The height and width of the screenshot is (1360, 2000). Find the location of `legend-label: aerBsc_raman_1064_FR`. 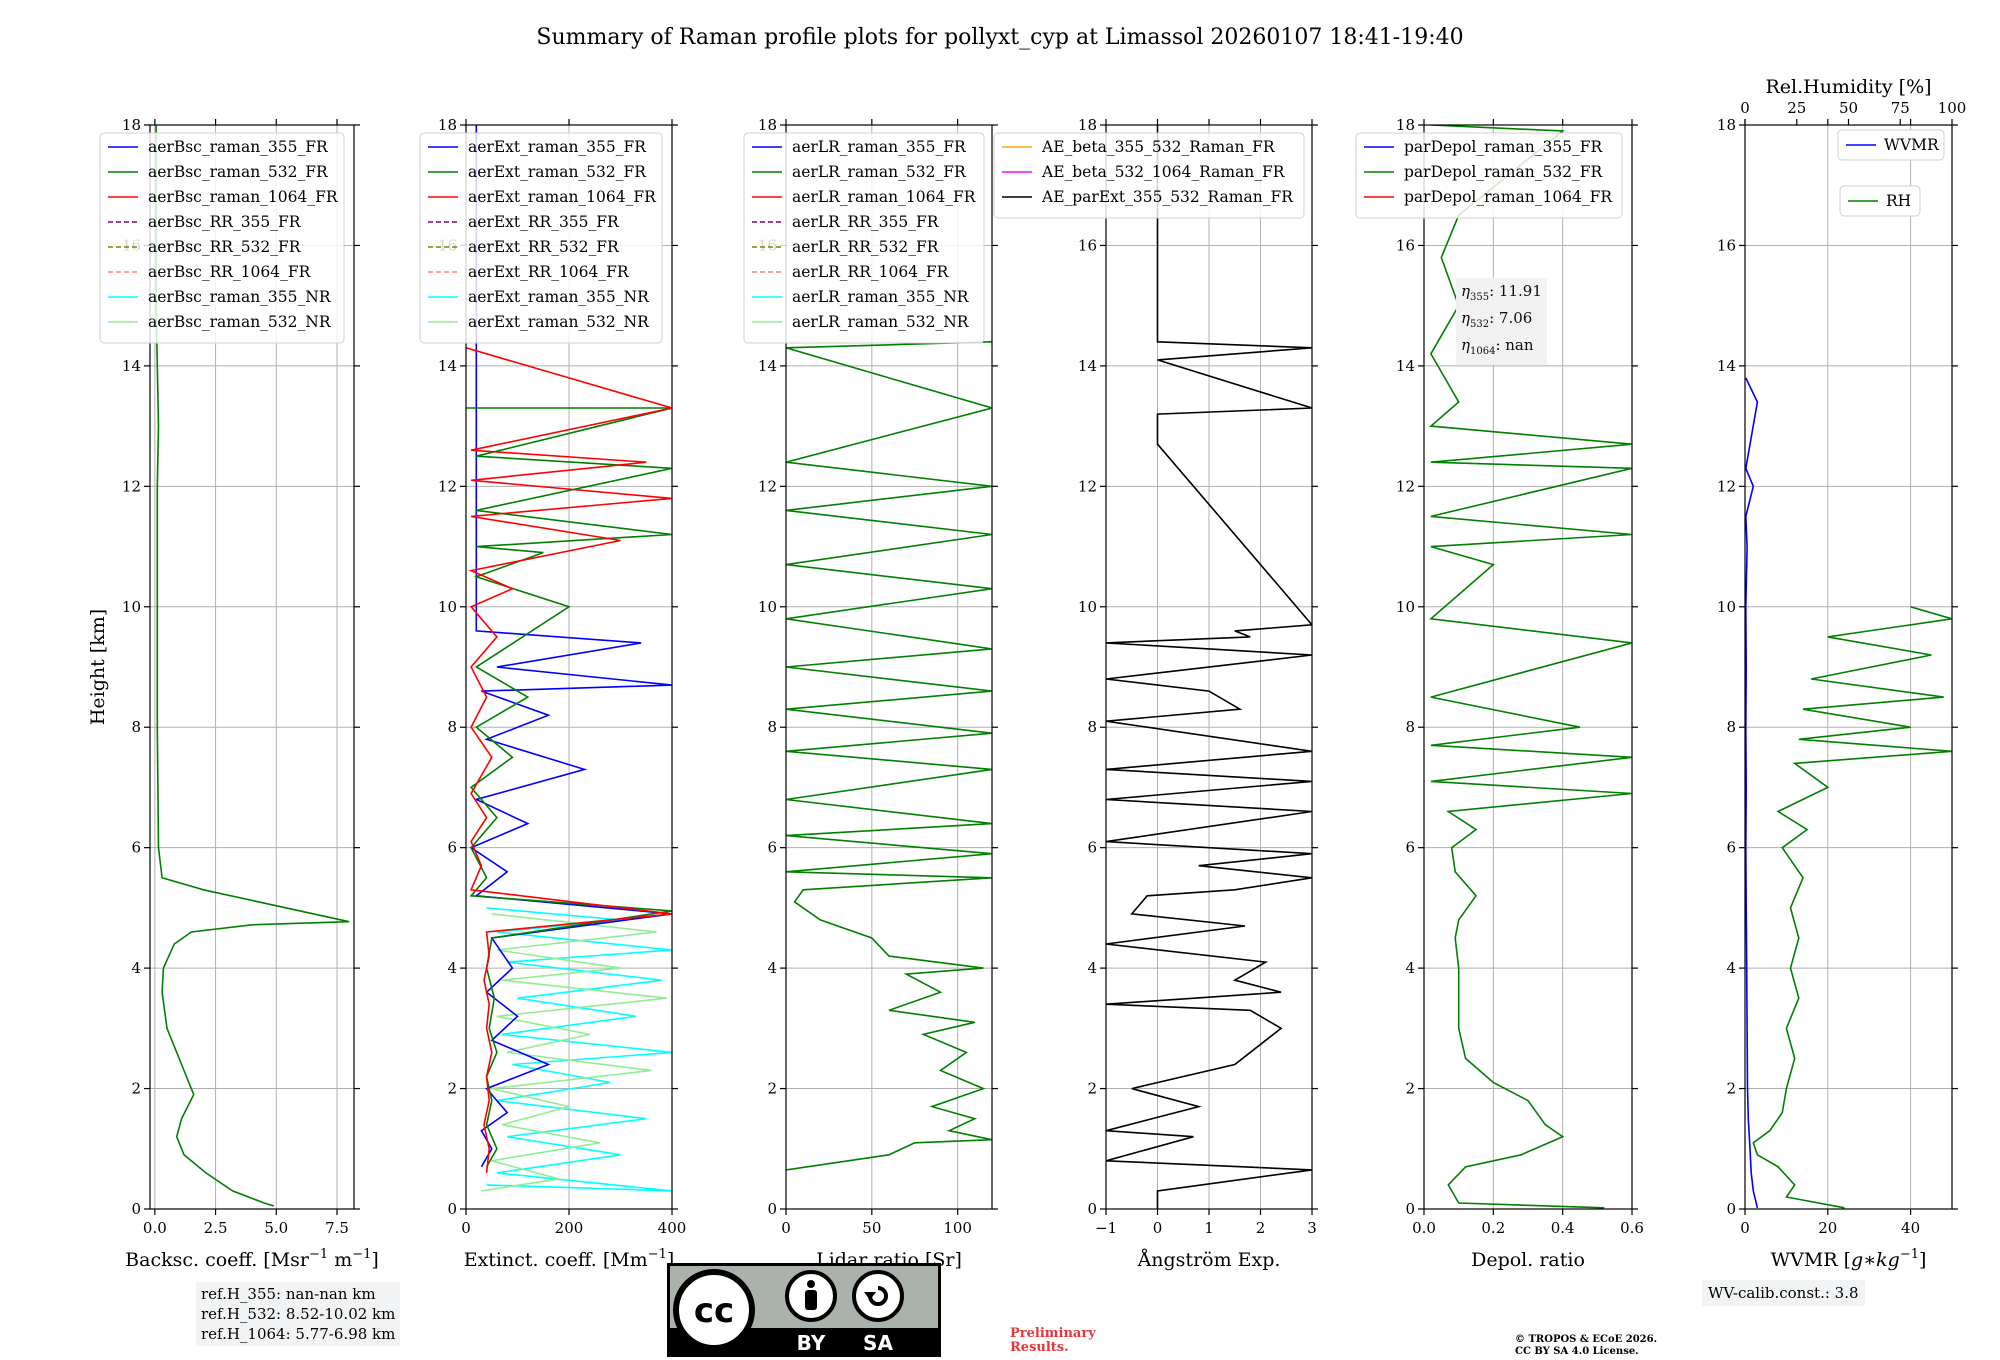

legend-label: aerBsc_raman_1064_FR is located at coordinates (243, 197).